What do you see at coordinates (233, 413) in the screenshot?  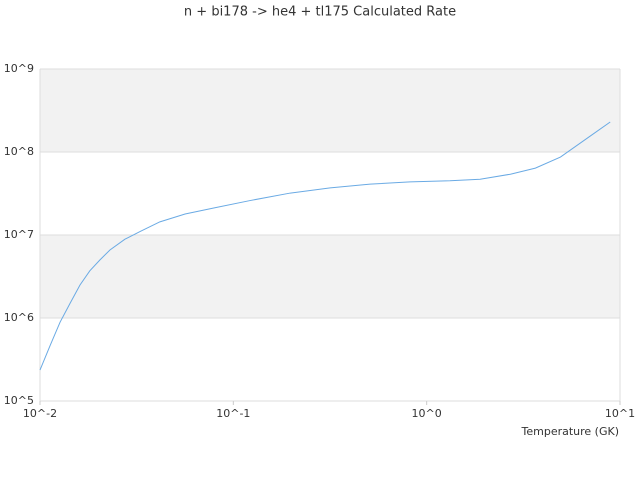 I see `x-tick-label: 10^-1` at bounding box center [233, 413].